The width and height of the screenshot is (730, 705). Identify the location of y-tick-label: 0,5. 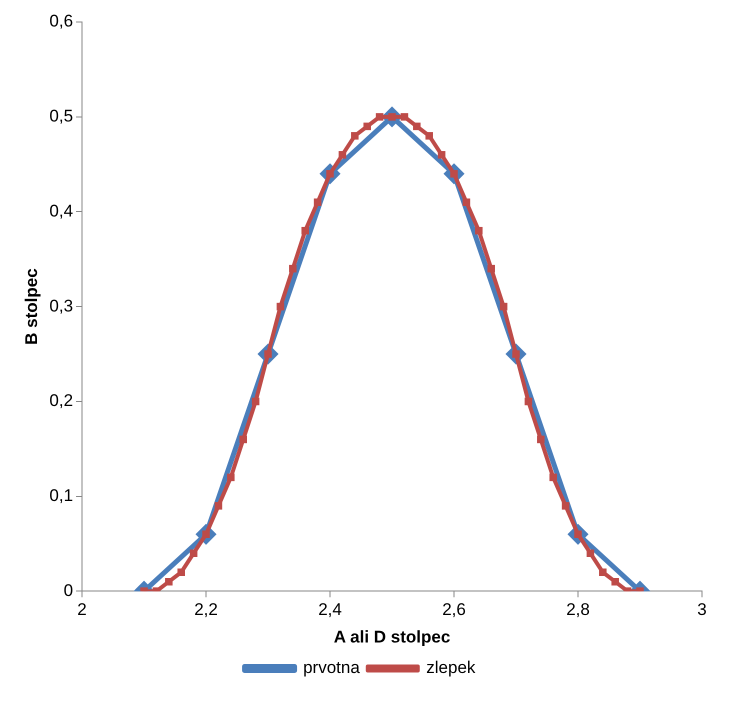
(61, 116).